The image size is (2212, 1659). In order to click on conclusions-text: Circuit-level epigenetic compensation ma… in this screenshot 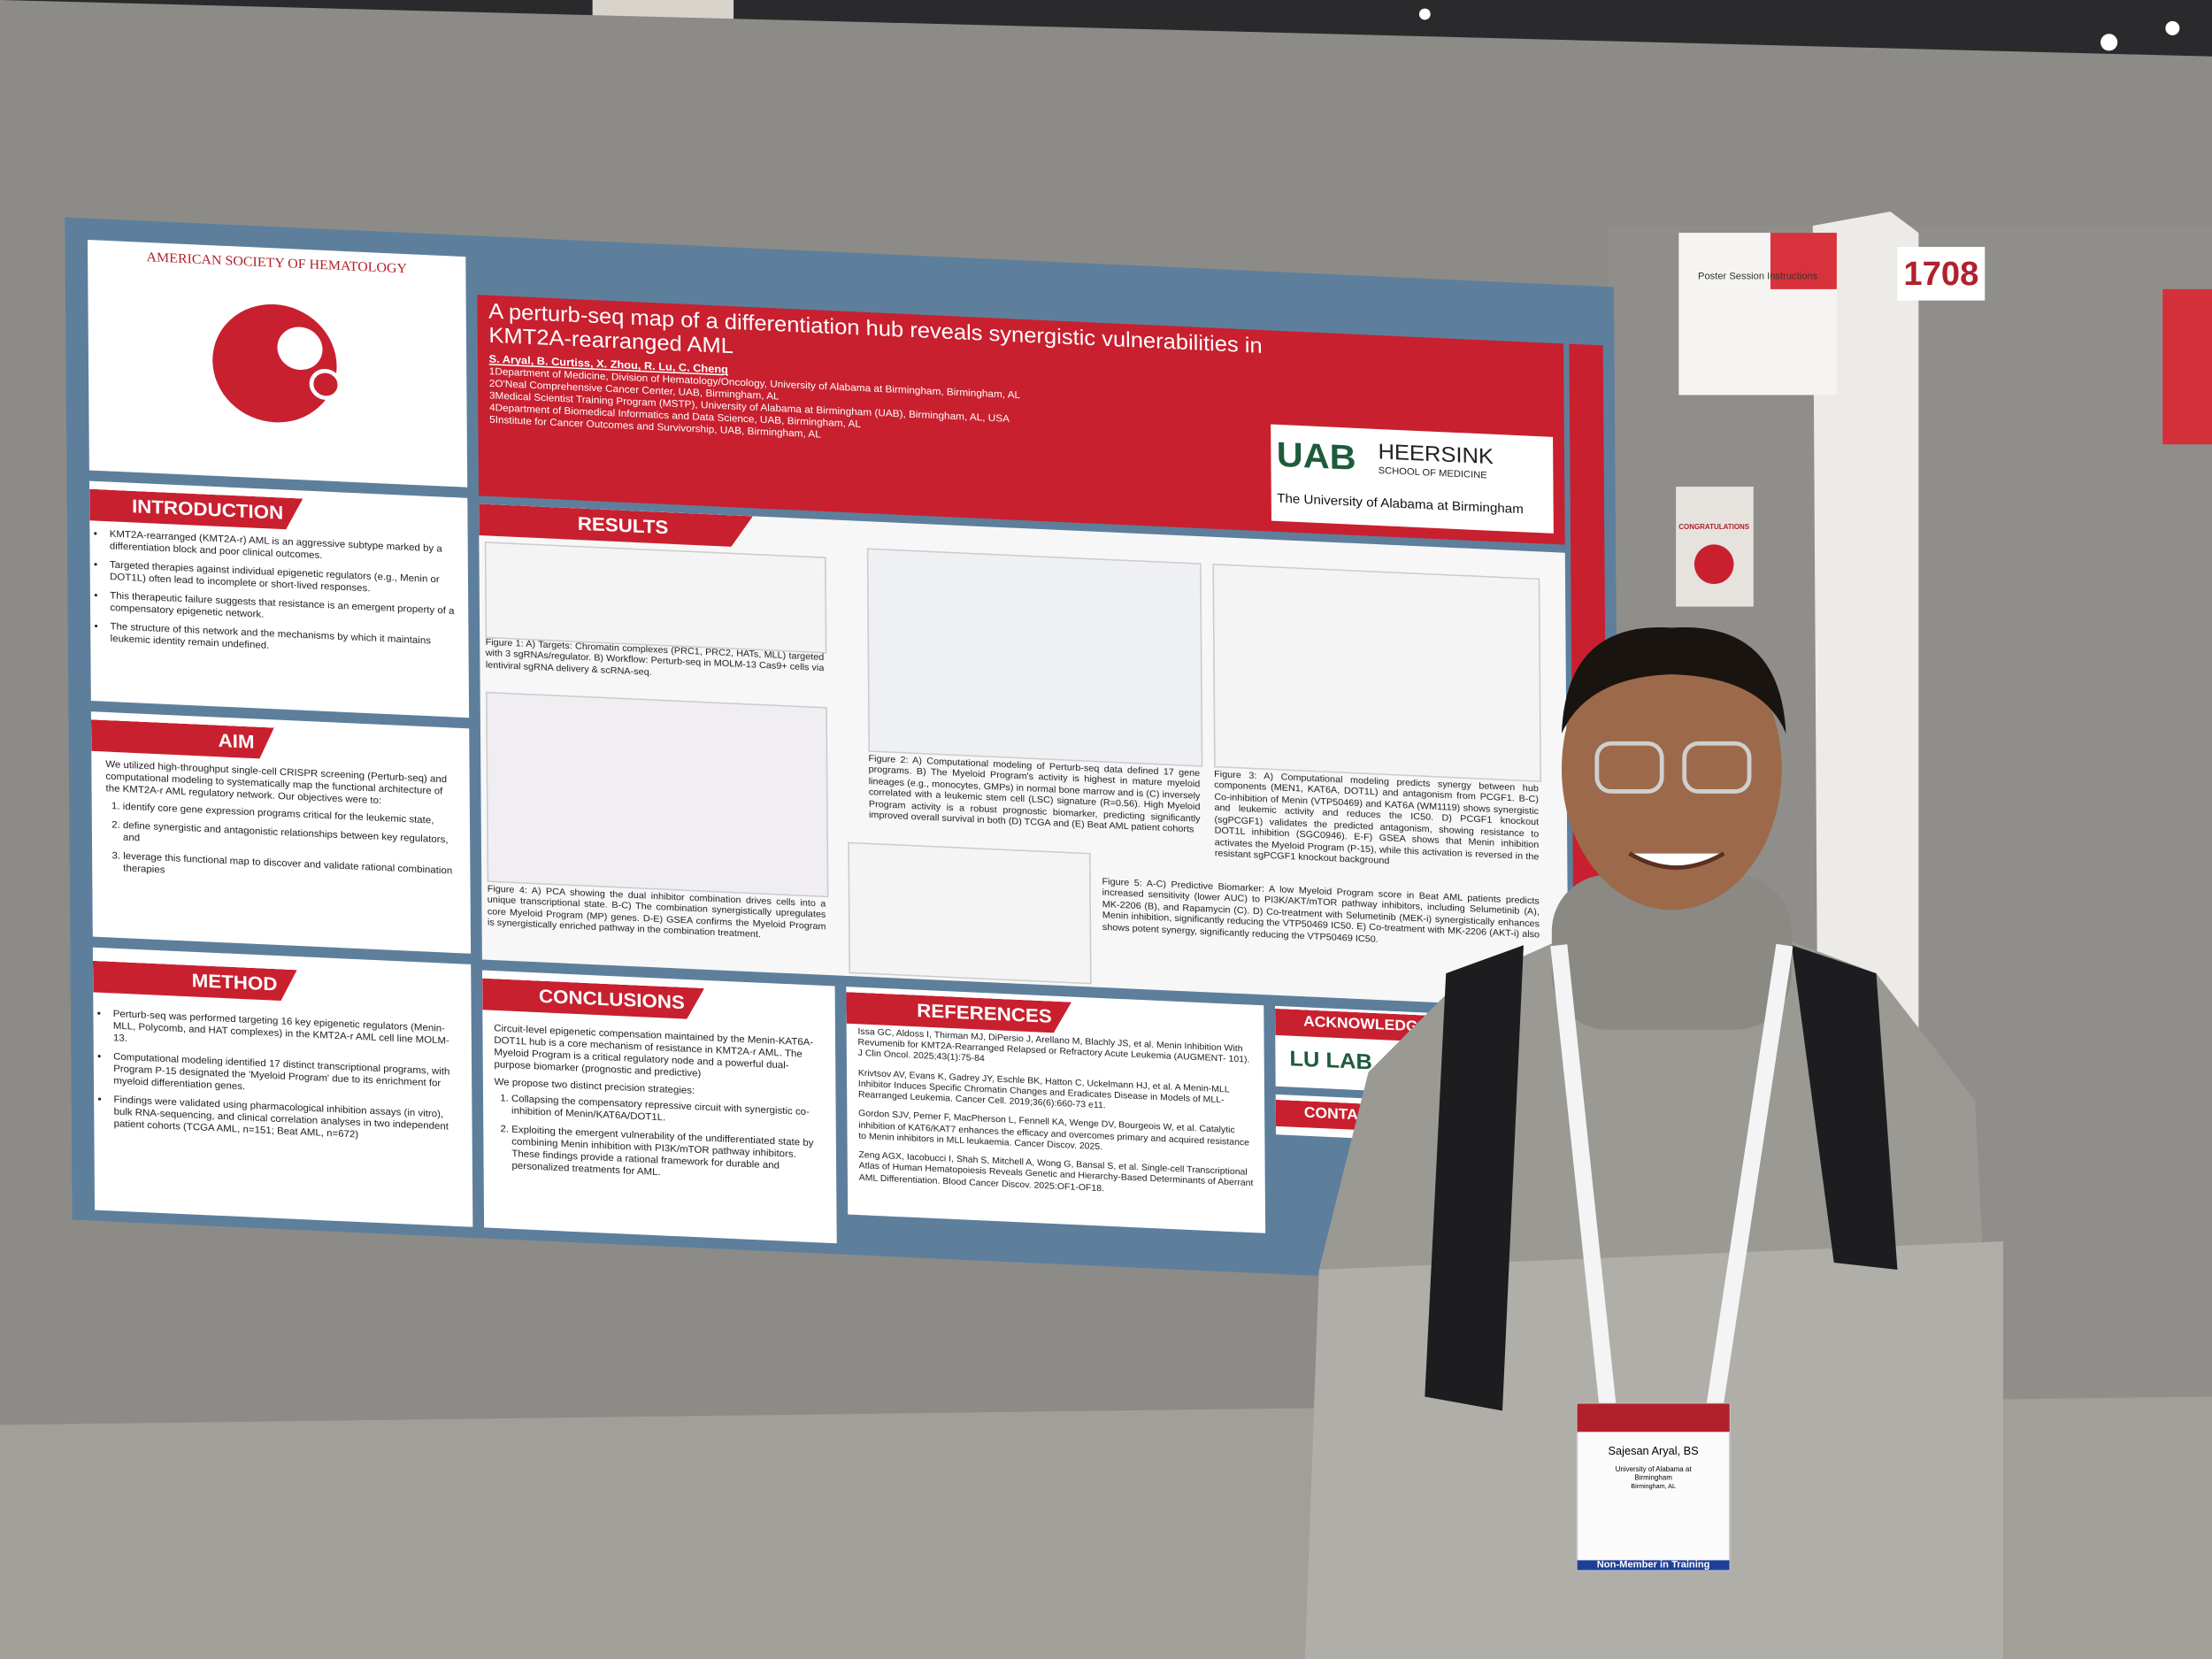, I will do `click(654, 1050)`.